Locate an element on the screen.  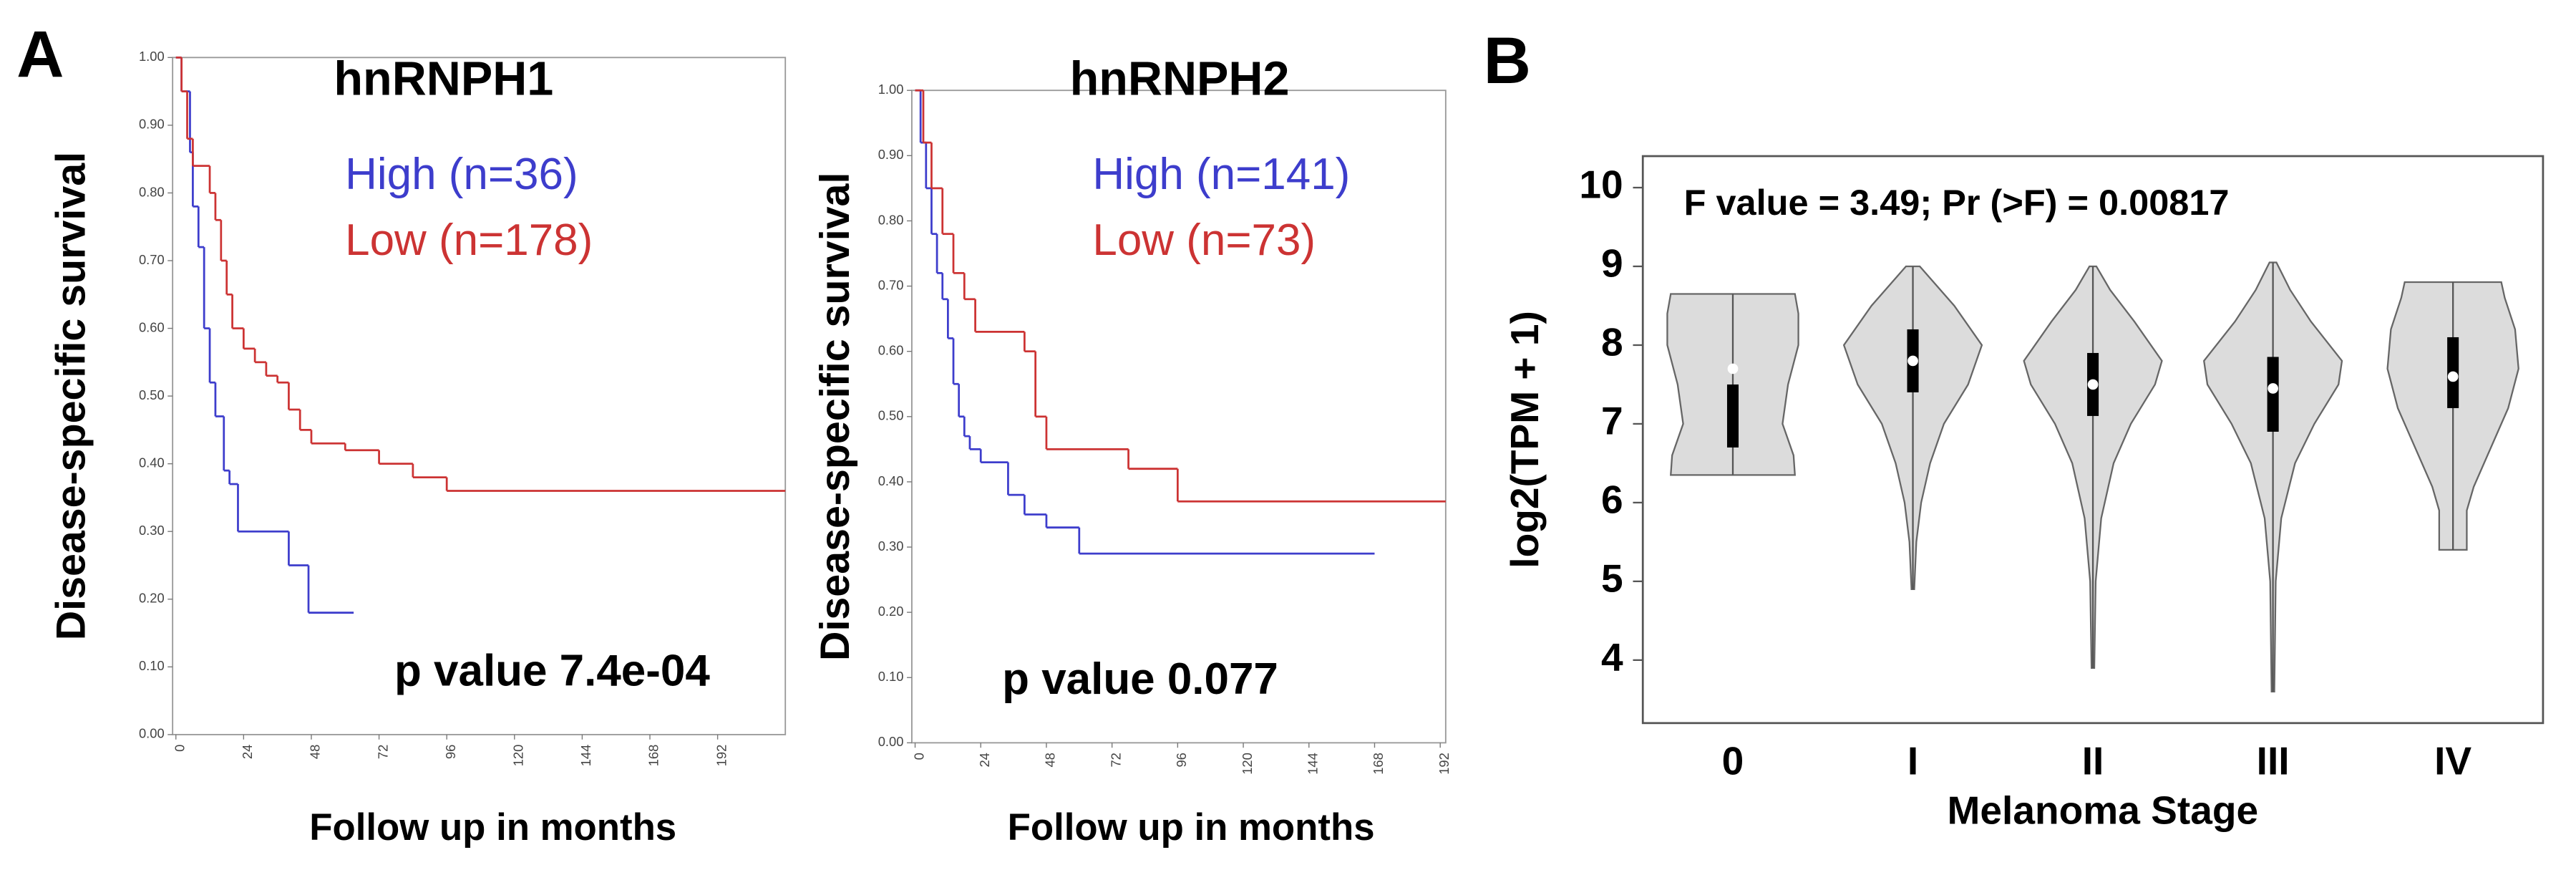
y-tick-label: 7 is located at coordinates (1612, 420).